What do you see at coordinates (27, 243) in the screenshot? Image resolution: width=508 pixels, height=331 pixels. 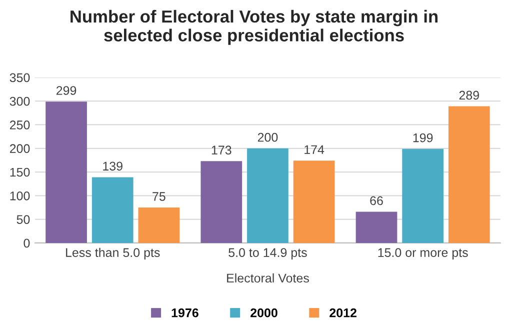 I see `y-tick-label: 0` at bounding box center [27, 243].